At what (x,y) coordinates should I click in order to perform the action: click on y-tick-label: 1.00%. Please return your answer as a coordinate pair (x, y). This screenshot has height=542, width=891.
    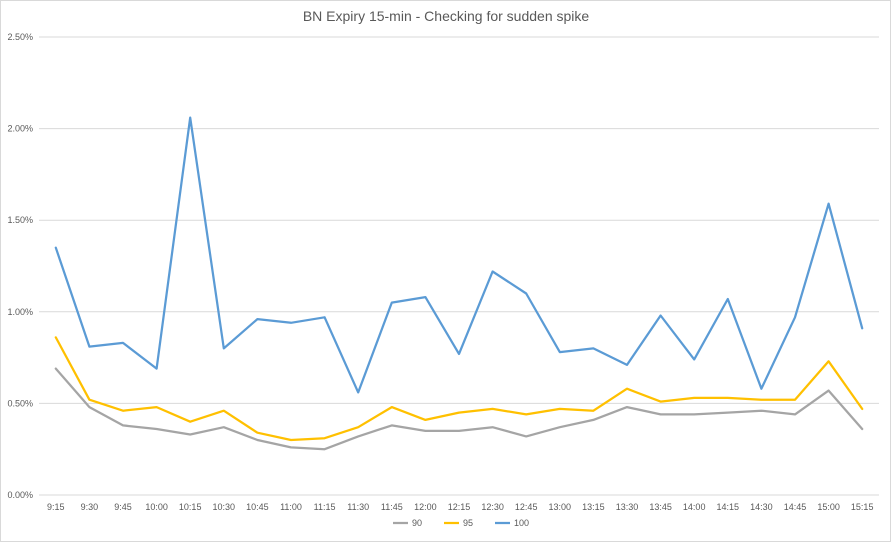
    Looking at the image, I should click on (20, 312).